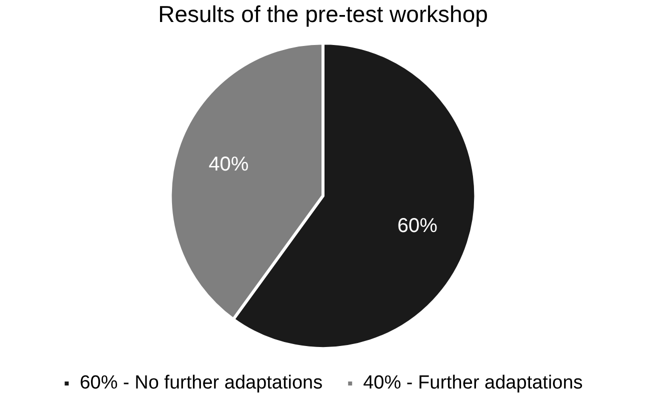 This screenshot has width=646, height=403. I want to click on legend-label: 60% - No further adaptations, so click(201, 383).